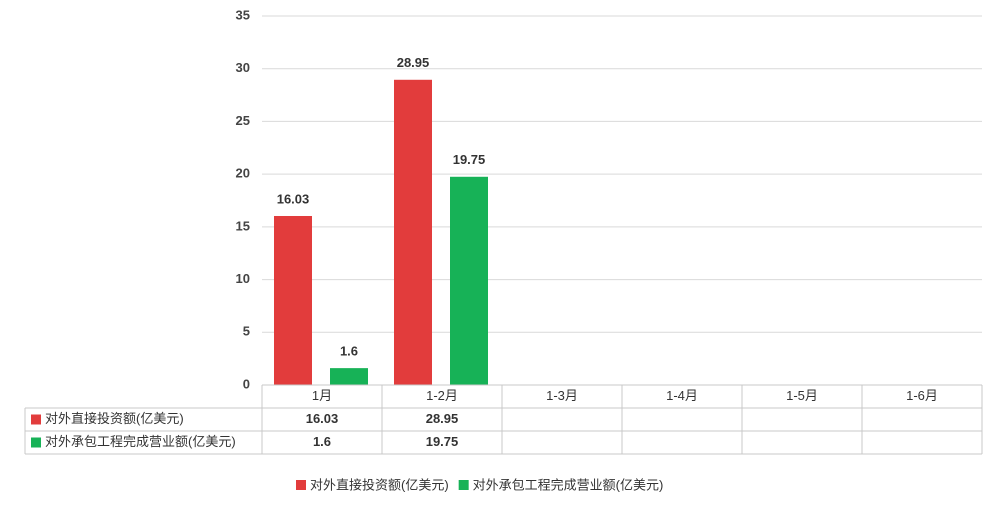 Image resolution: width=1000 pixels, height=508 pixels. I want to click on y-tick-label: 15, so click(243, 225).